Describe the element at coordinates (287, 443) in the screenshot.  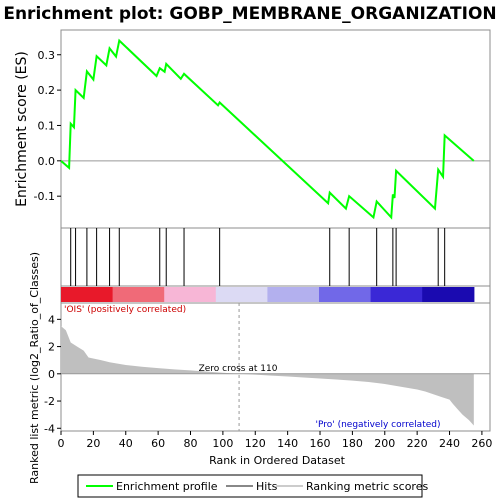
I see `x-tick-label: 140` at that location.